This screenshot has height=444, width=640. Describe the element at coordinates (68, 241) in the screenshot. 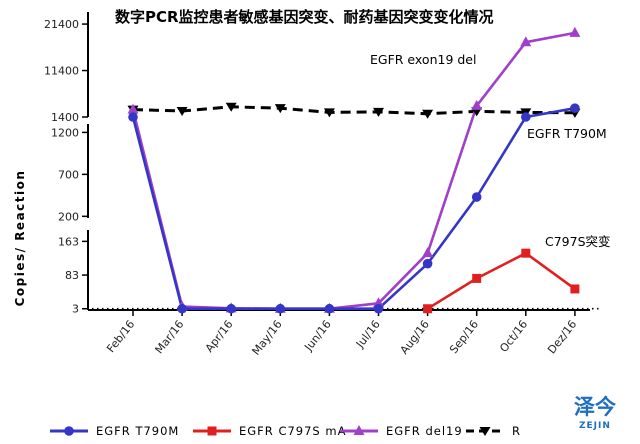

I see `y-tick-label: 163` at that location.